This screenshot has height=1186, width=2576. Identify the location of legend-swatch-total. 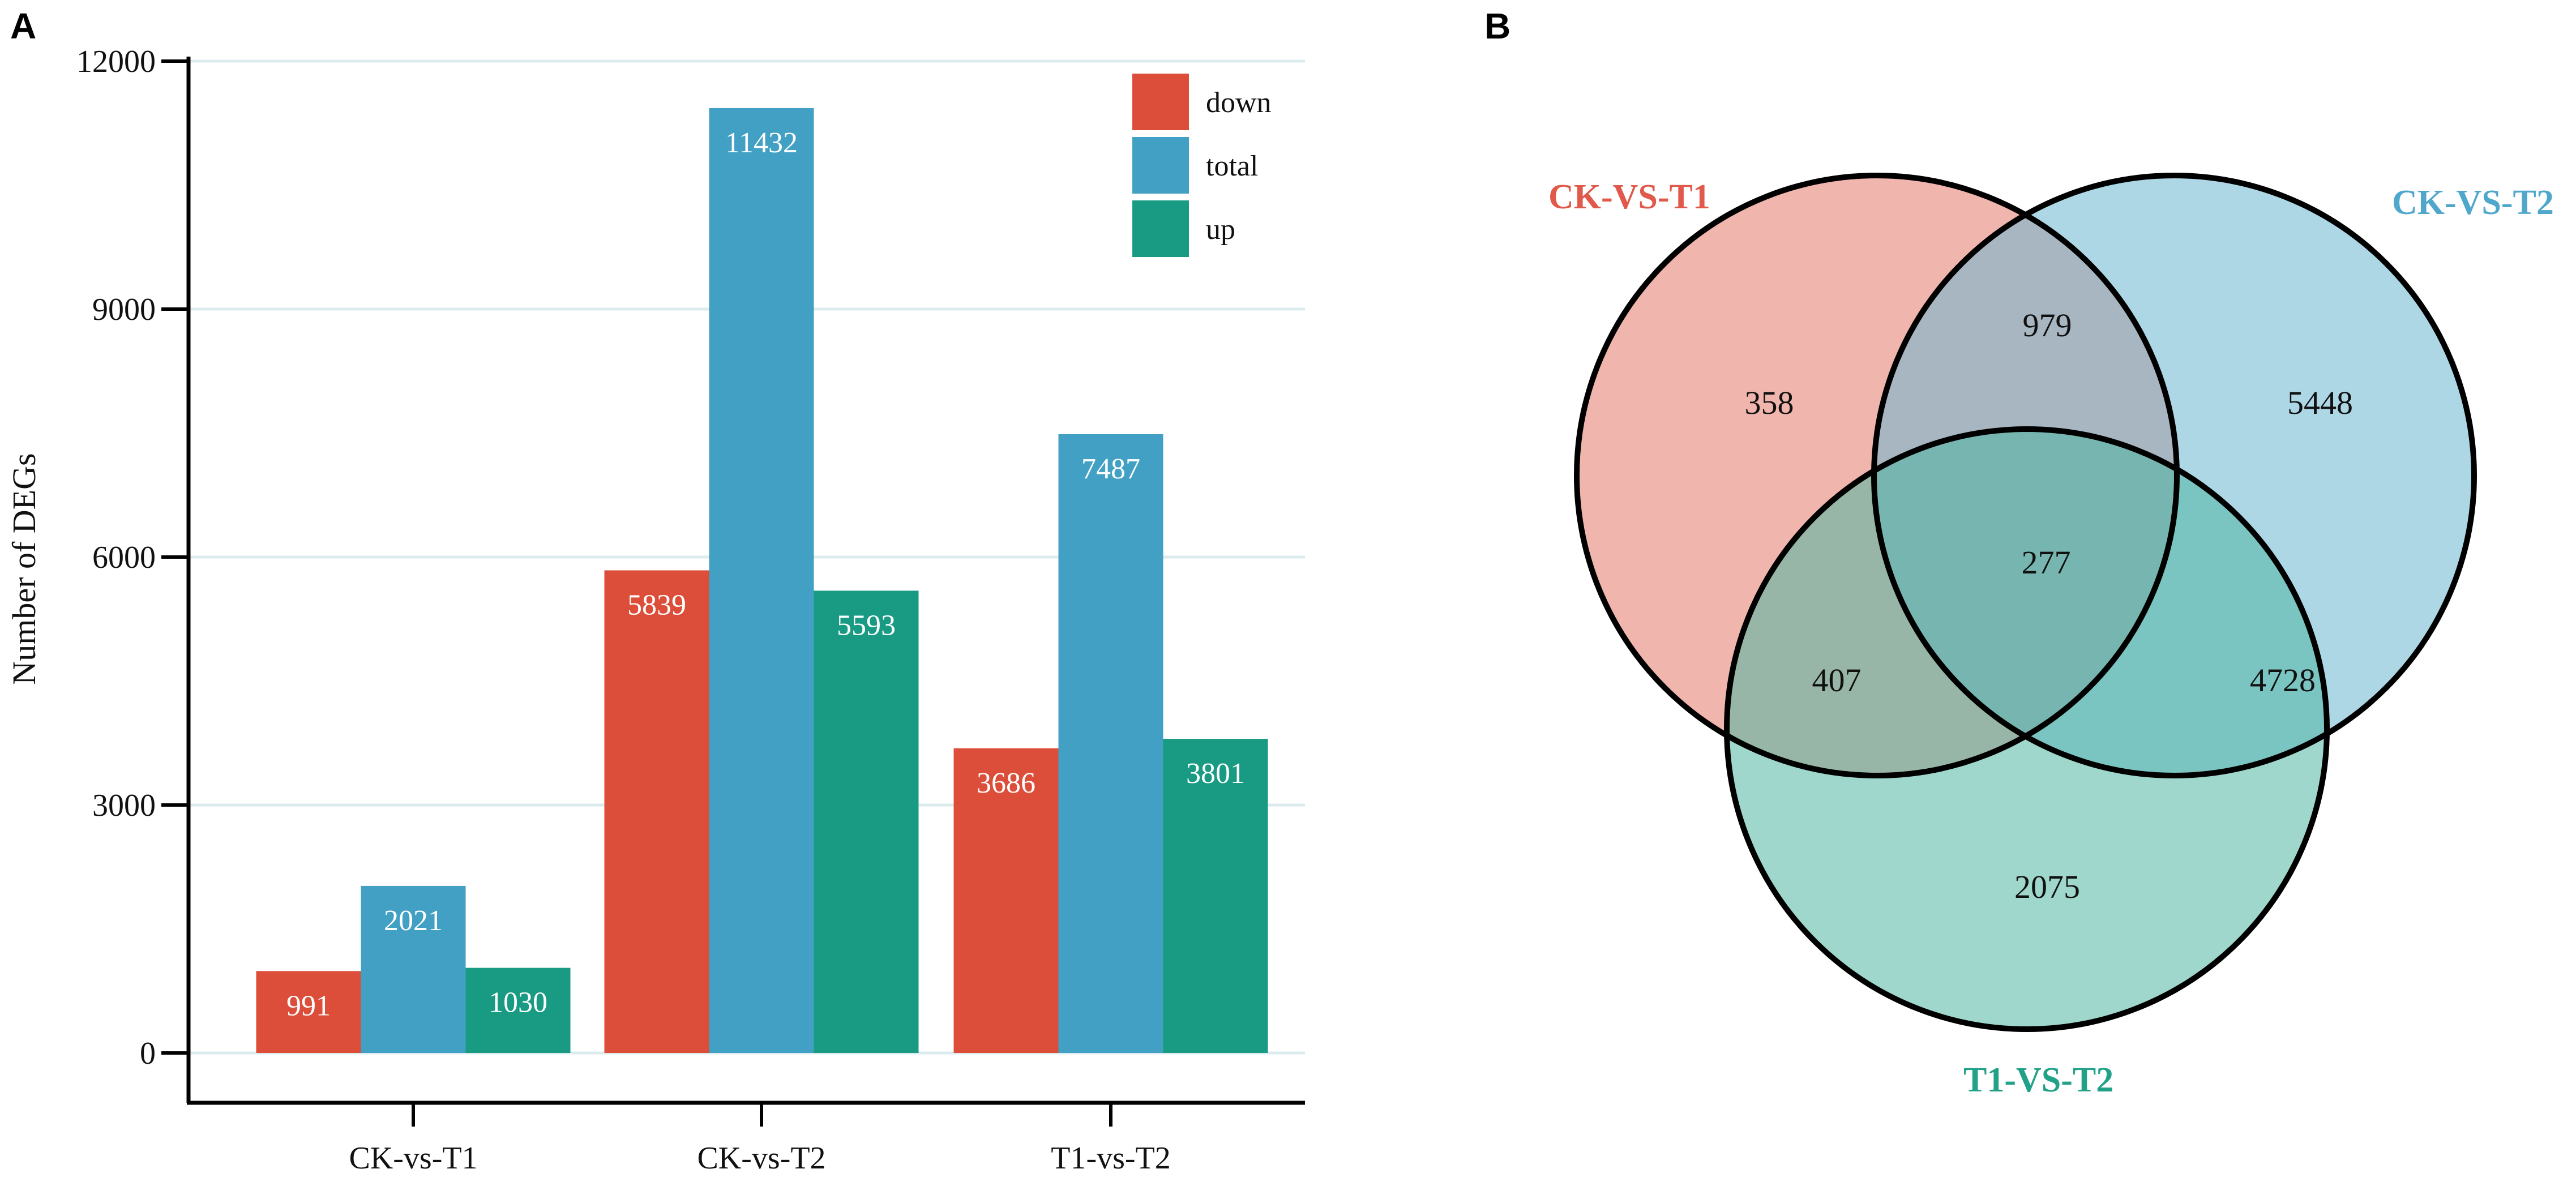
(1160, 165).